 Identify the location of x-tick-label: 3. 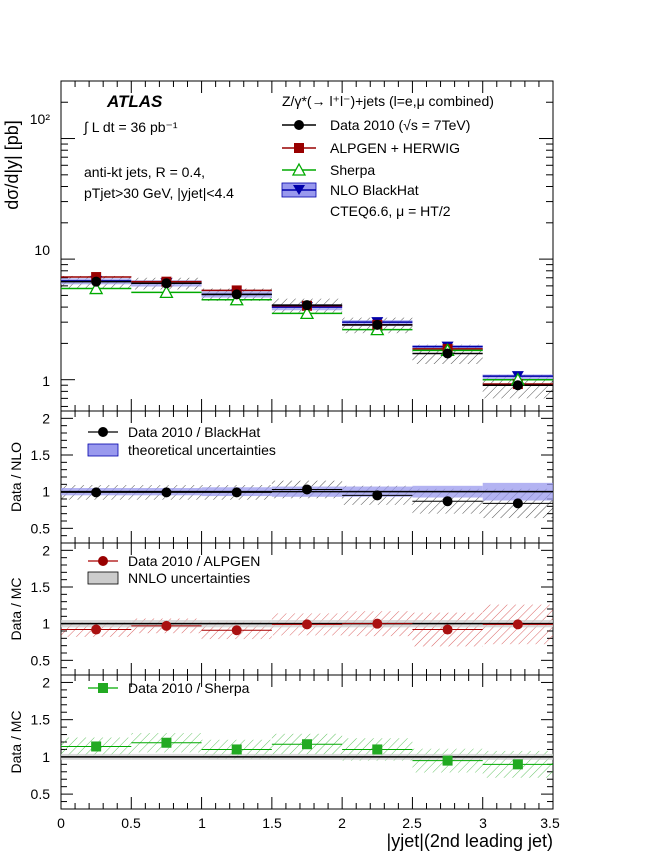
(483, 823).